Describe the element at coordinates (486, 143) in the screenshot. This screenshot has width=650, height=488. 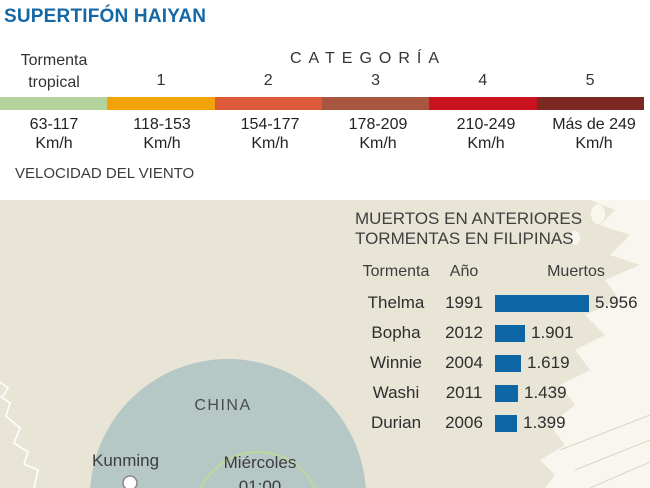
I see `speed-unit-4: Km/h` at that location.